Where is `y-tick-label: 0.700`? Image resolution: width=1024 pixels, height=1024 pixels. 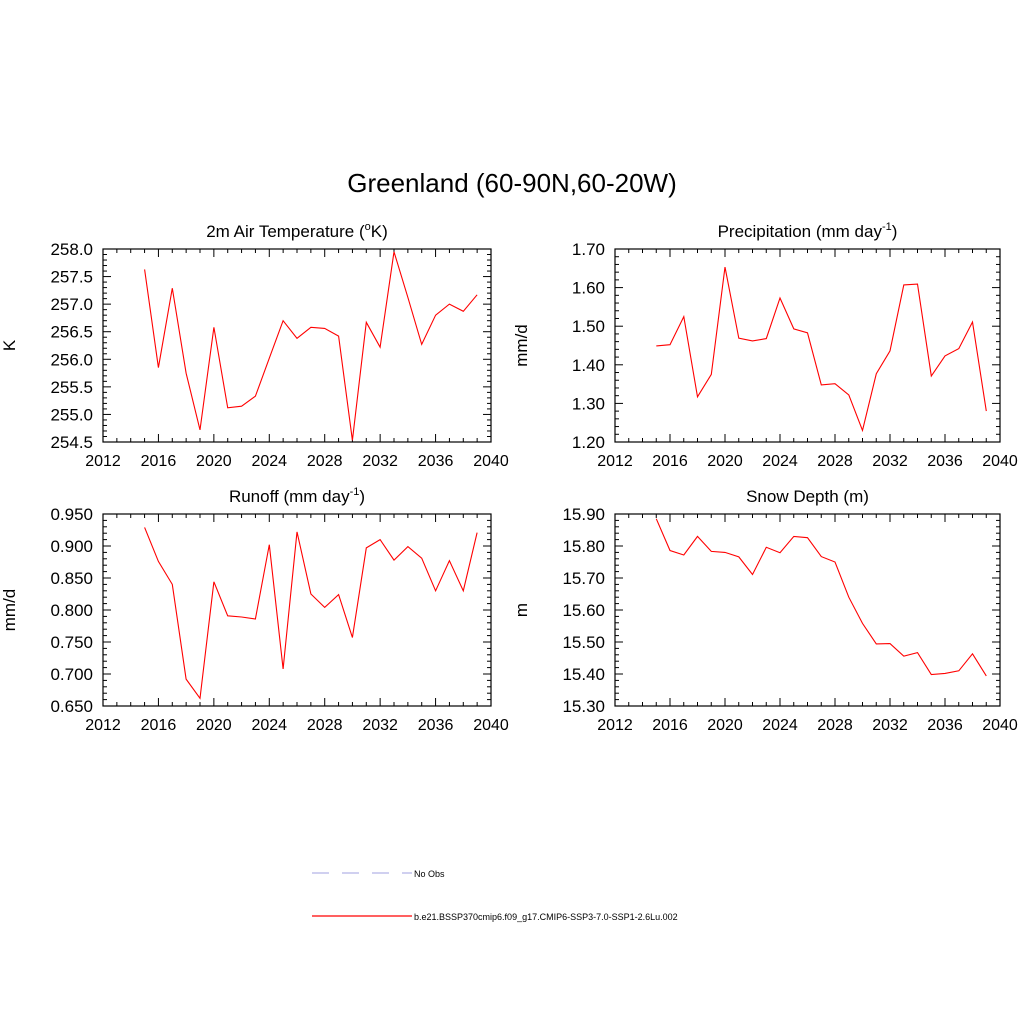 y-tick-label: 0.700 is located at coordinates (71, 674).